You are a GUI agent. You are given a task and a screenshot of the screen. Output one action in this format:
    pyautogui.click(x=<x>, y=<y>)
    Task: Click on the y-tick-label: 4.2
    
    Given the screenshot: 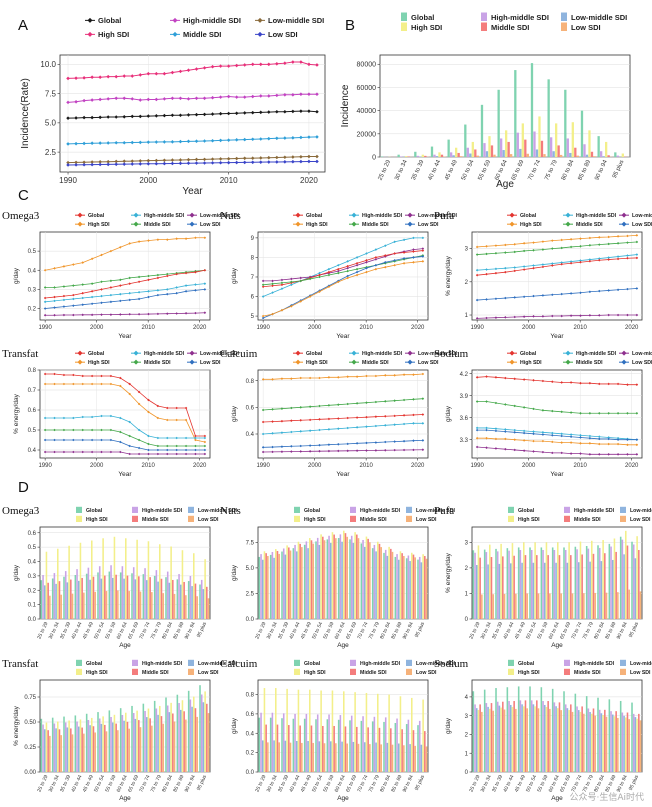 What is the action you would take?
    pyautogui.click(x=464, y=375)
    